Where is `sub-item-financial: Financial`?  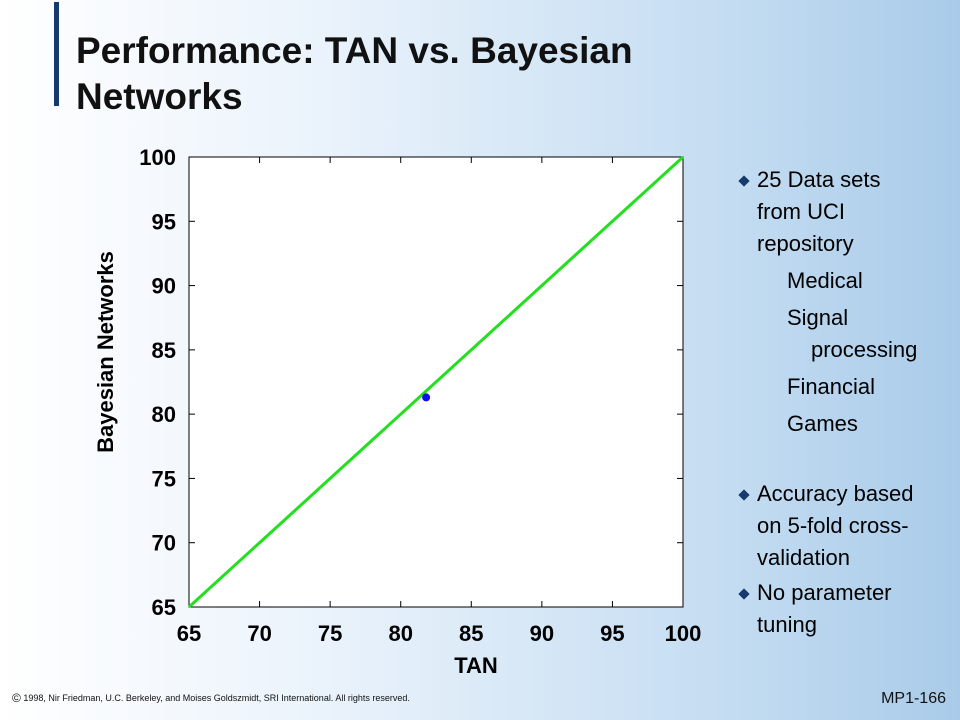 sub-item-financial: Financial is located at coordinates (831, 386).